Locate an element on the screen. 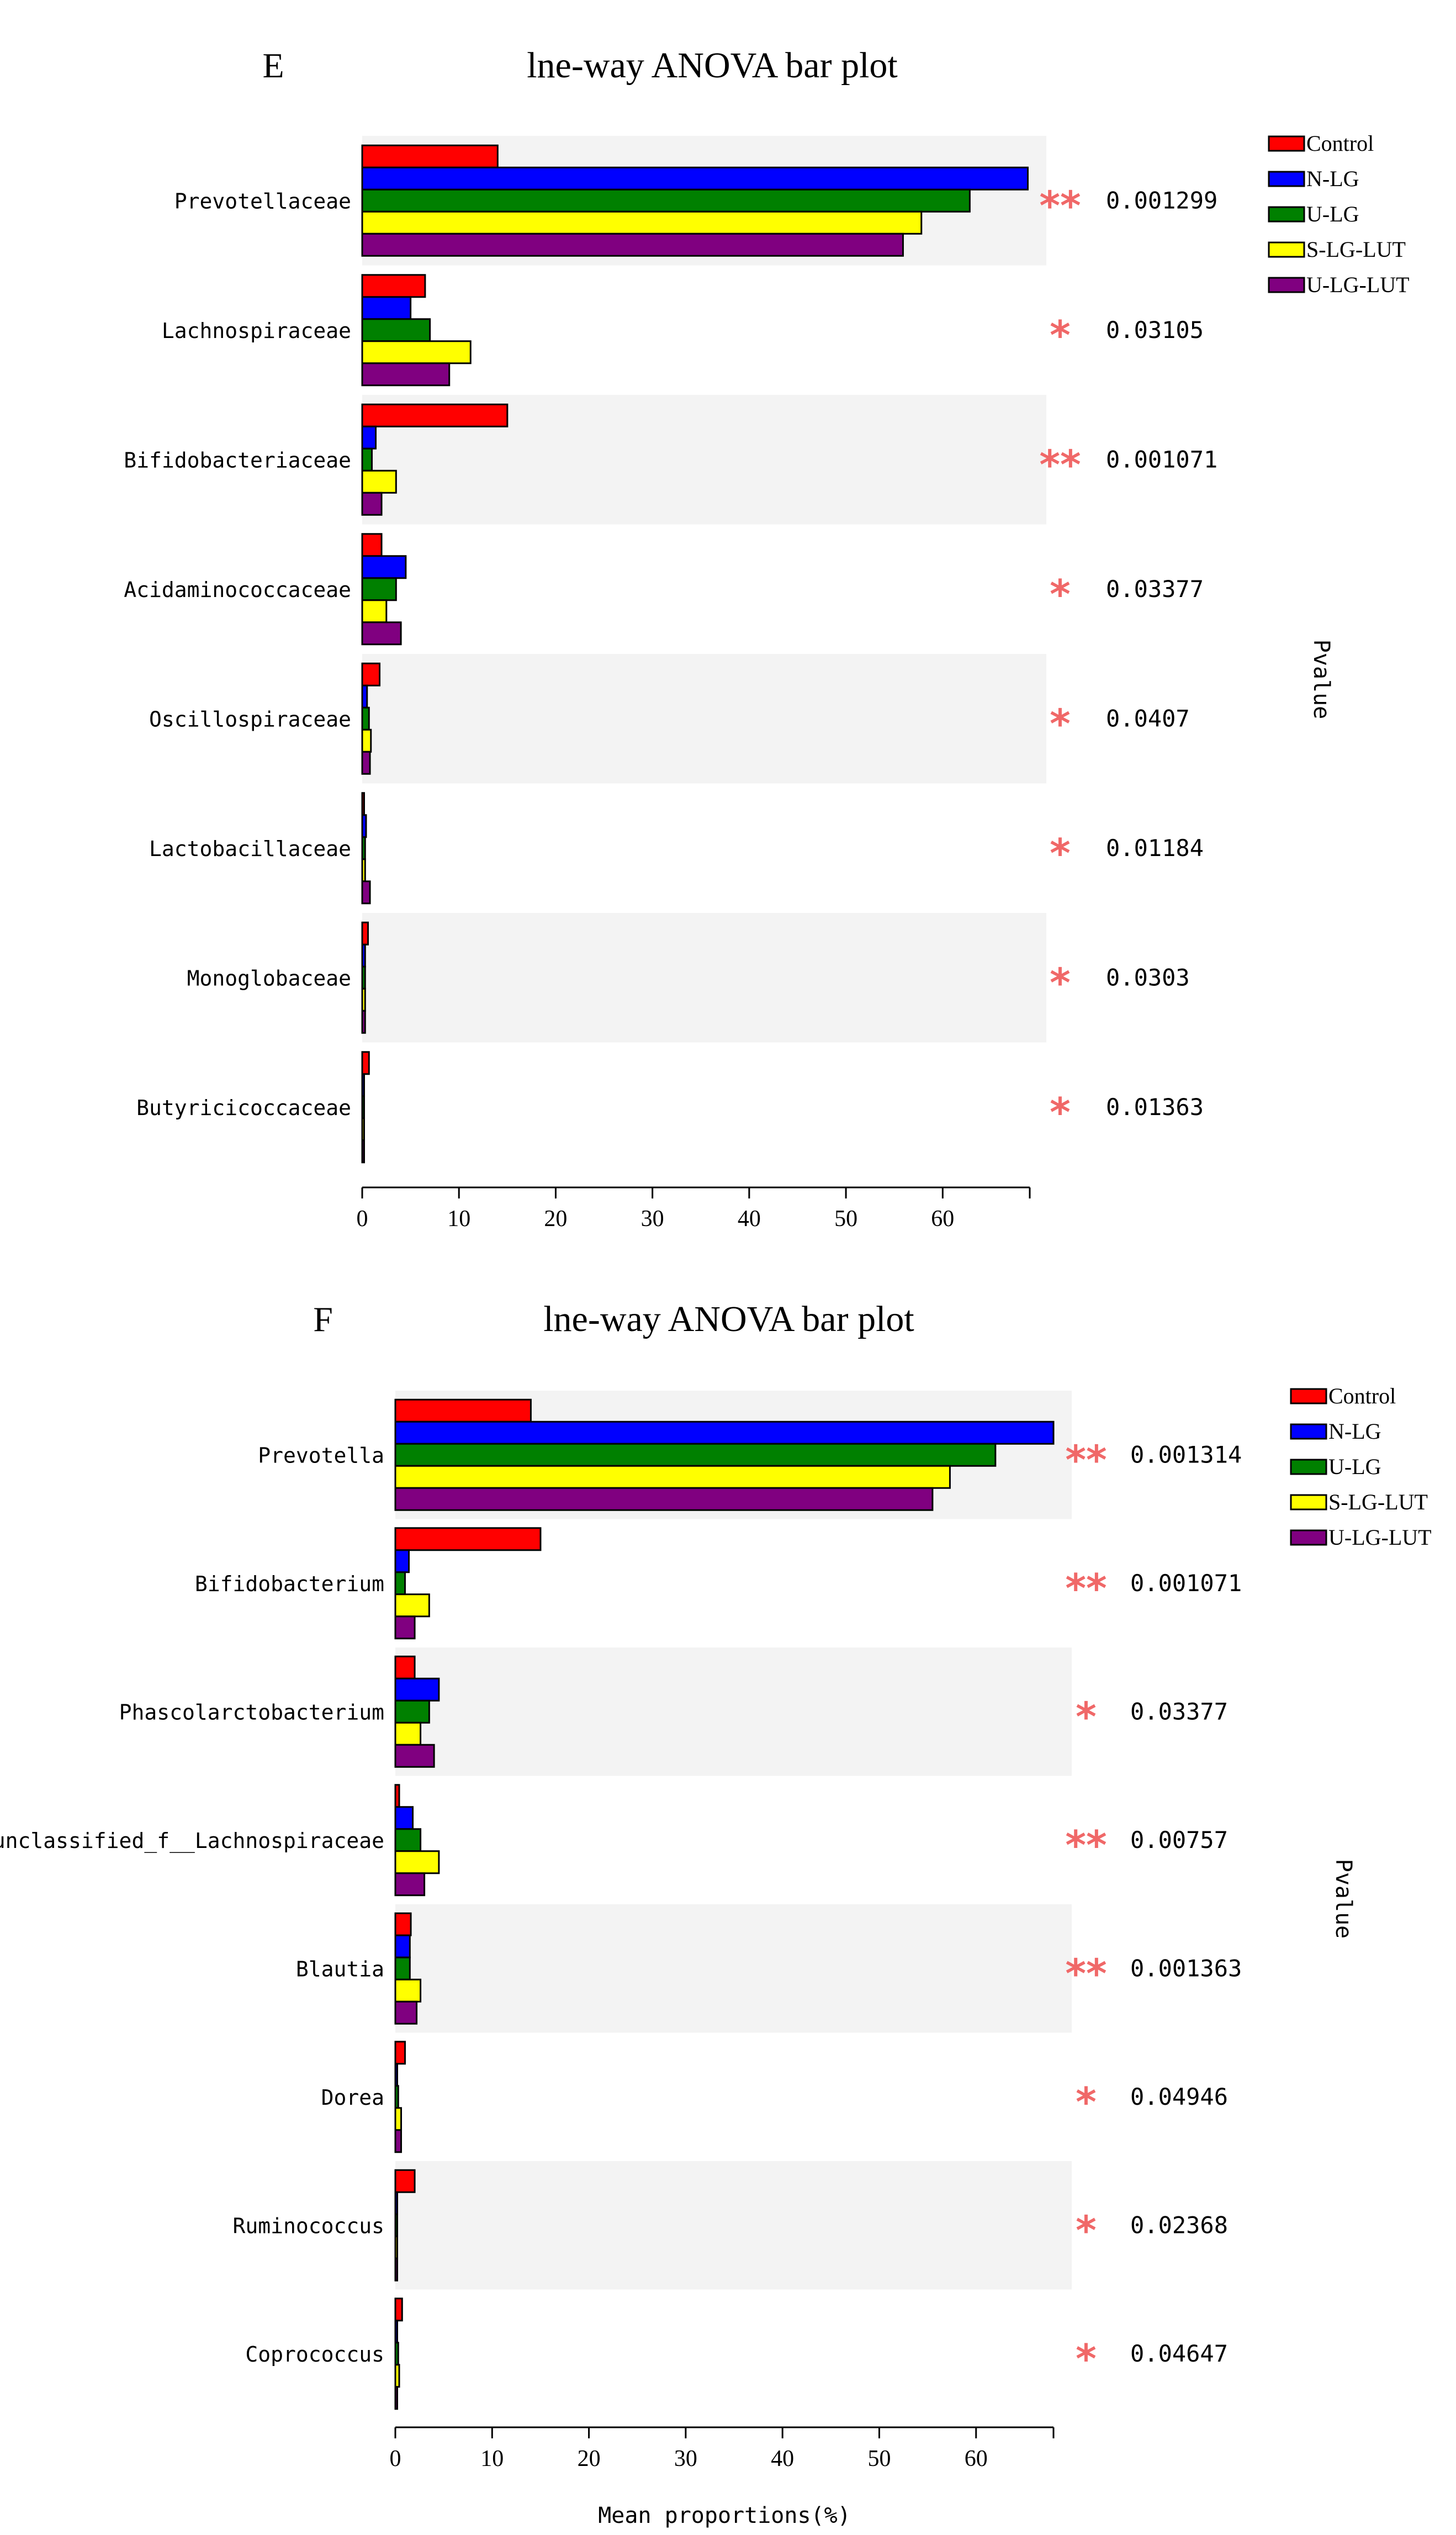  p-value: 0.03105 is located at coordinates (1155, 330).